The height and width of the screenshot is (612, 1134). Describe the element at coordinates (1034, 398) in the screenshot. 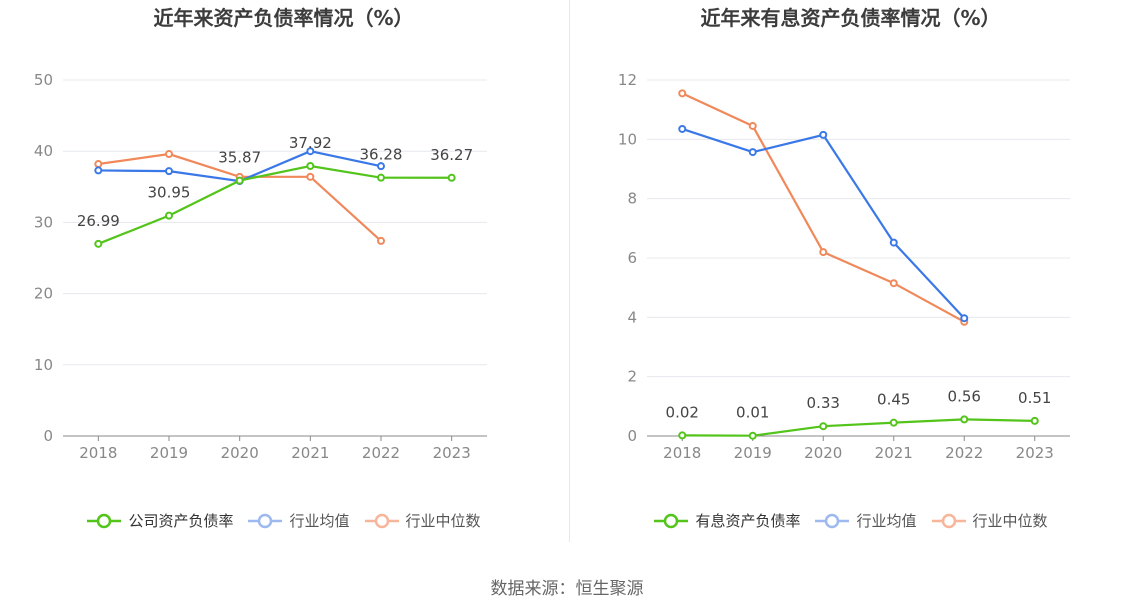

I see `data-label: 0.51` at that location.